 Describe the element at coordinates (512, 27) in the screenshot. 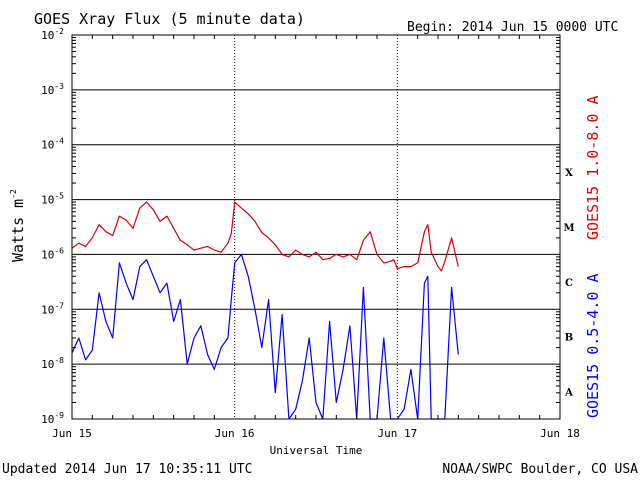

I see `begin-time: Begin: 2014 Jun 15 0000 UTC` at that location.